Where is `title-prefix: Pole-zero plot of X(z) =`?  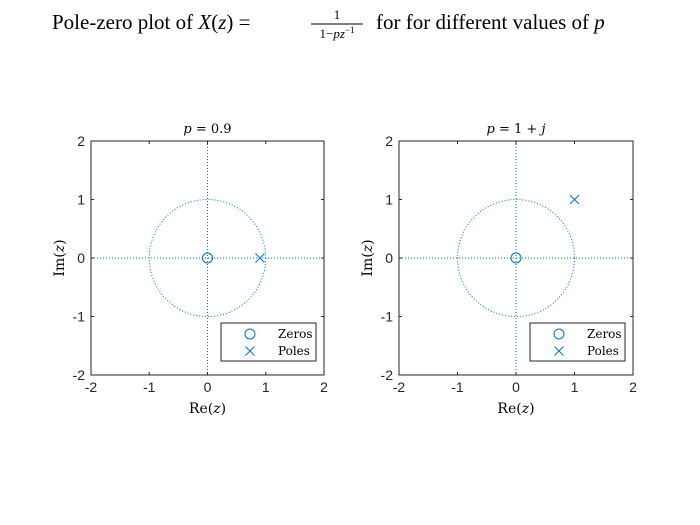 title-prefix: Pole-zero plot of X(z) = is located at coordinates (151, 22).